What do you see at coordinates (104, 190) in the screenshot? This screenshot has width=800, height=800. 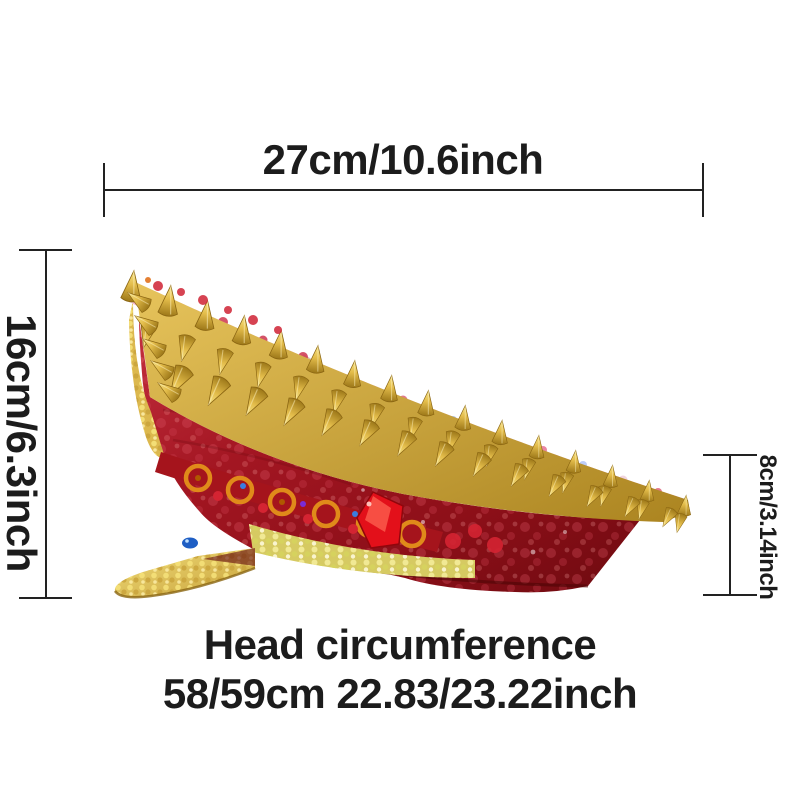 I see `width-dimension-tick-left` at bounding box center [104, 190].